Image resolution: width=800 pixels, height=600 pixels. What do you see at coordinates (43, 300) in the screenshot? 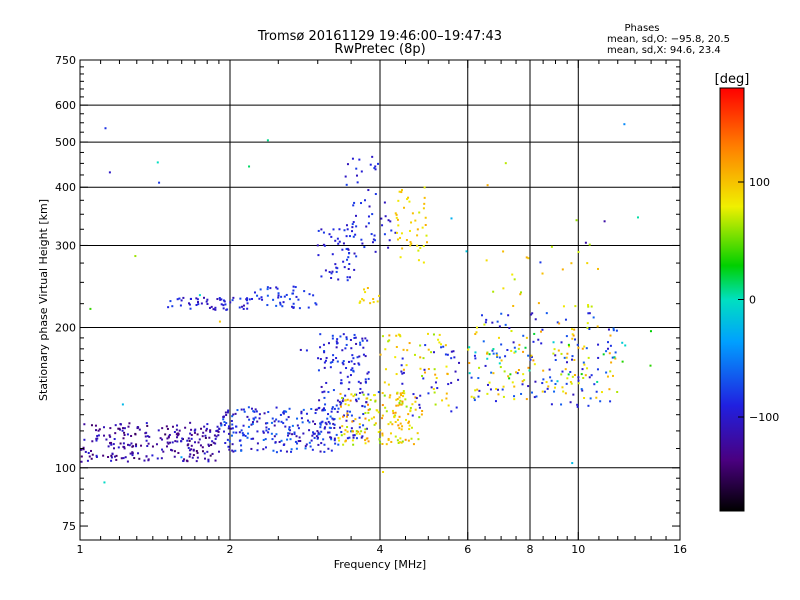
I see `y-axis-label: Stationary phase Virtual Height [km]` at bounding box center [43, 300].